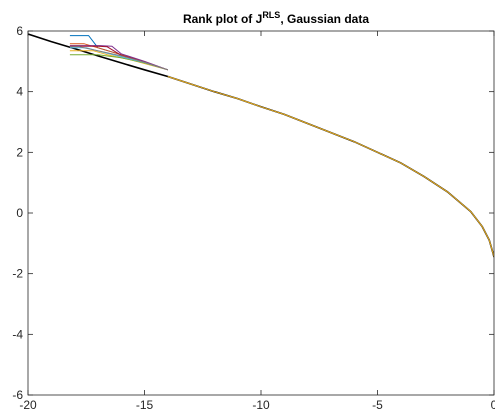 The height and width of the screenshot is (412, 495). I want to click on y-tick-label: -6, so click(17, 395).